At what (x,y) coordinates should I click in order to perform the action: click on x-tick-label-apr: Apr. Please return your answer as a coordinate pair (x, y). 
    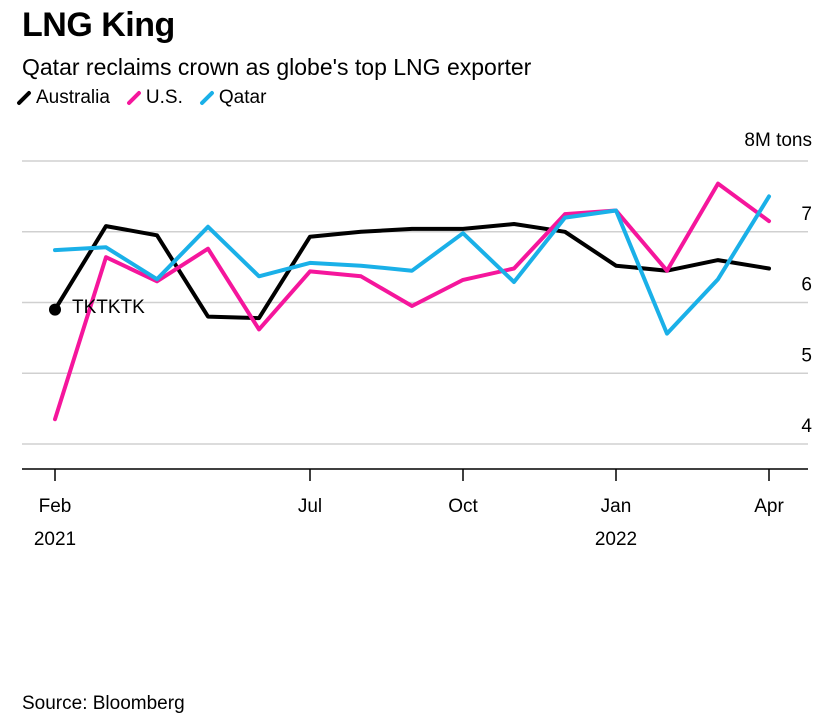
    Looking at the image, I should click on (769, 506).